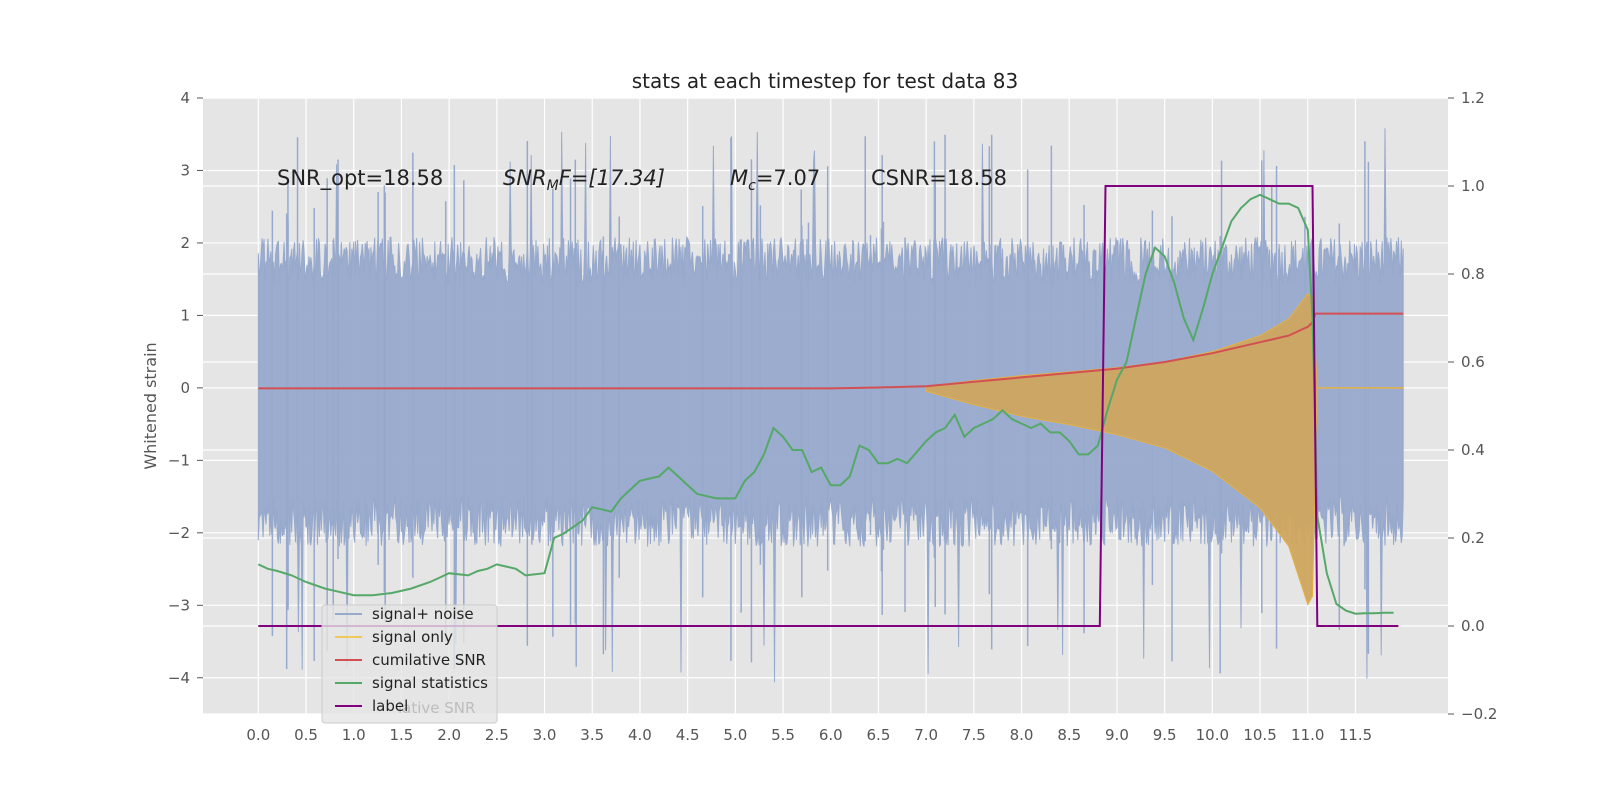  I want to click on chart-title: stats at each timestep for test data 83, so click(825, 81).